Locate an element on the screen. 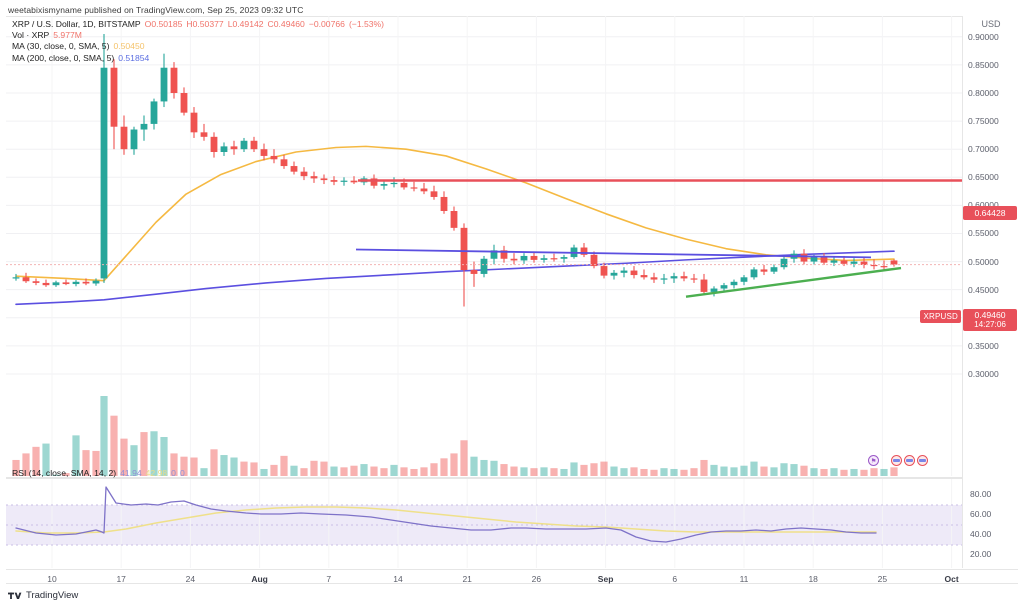 The height and width of the screenshot is (607, 1024). time-axis-tick: 7 is located at coordinates (329, 579).